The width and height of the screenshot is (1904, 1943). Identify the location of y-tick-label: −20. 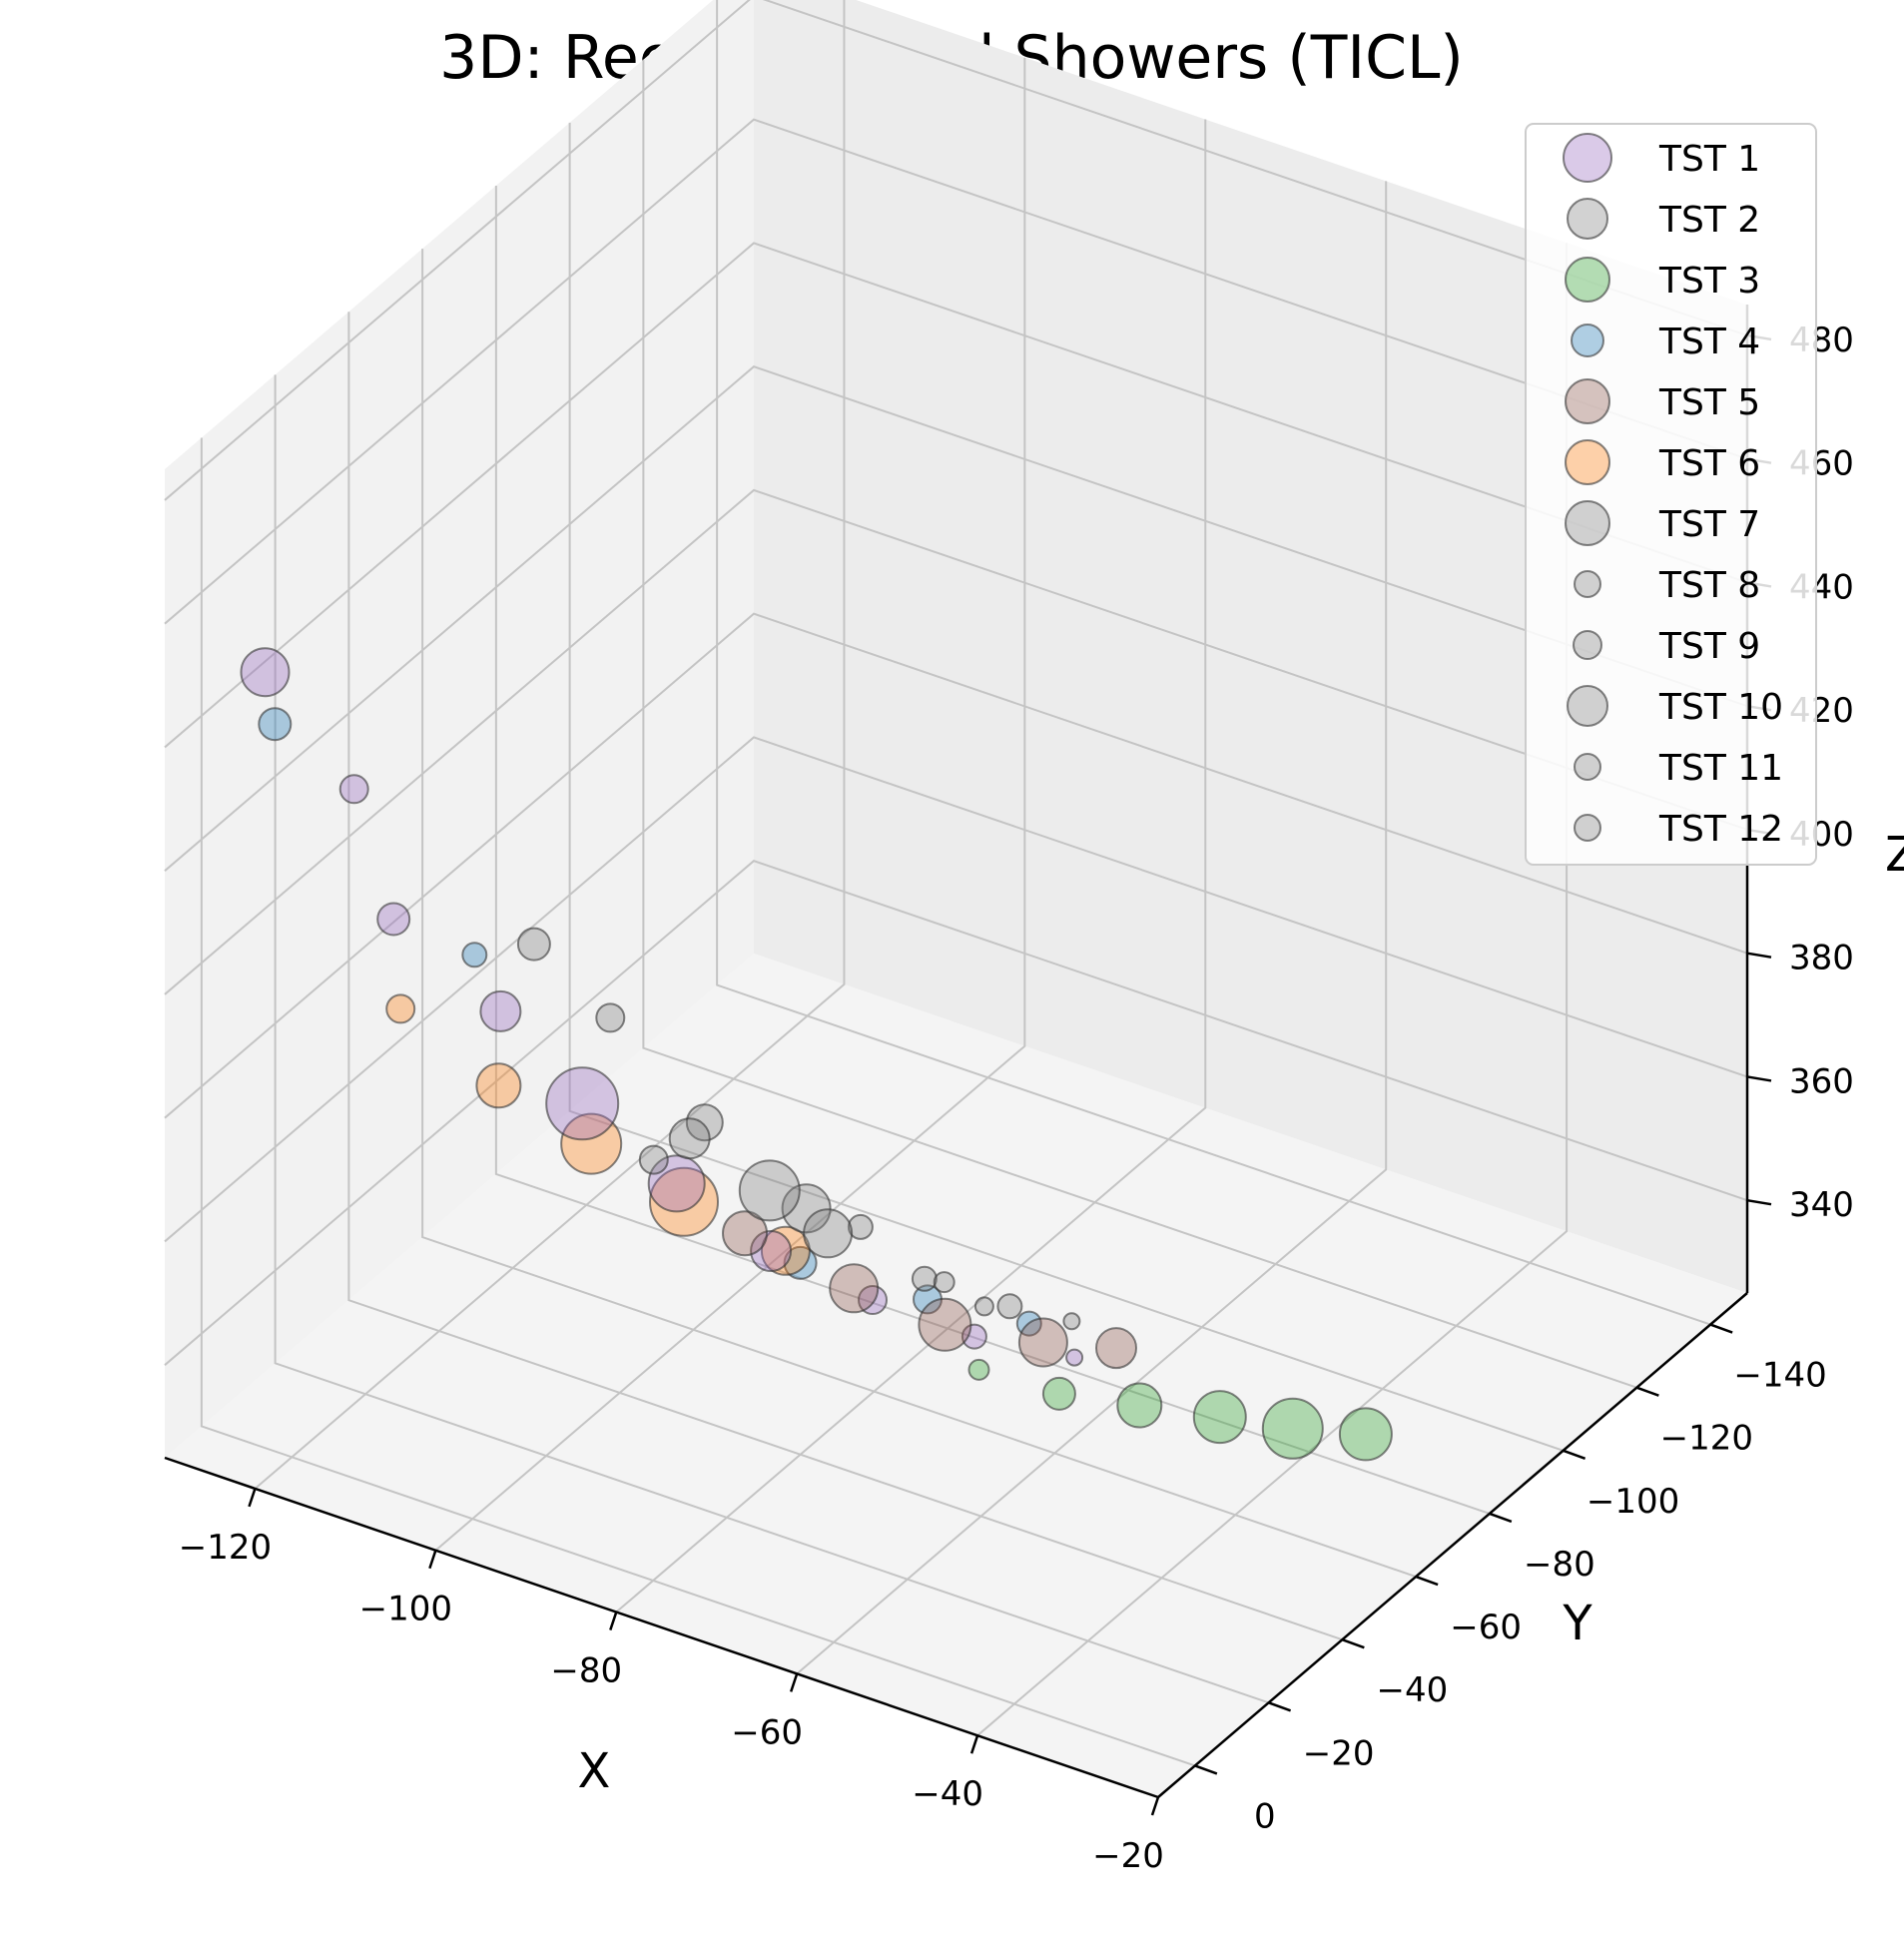
(1339, 1753).